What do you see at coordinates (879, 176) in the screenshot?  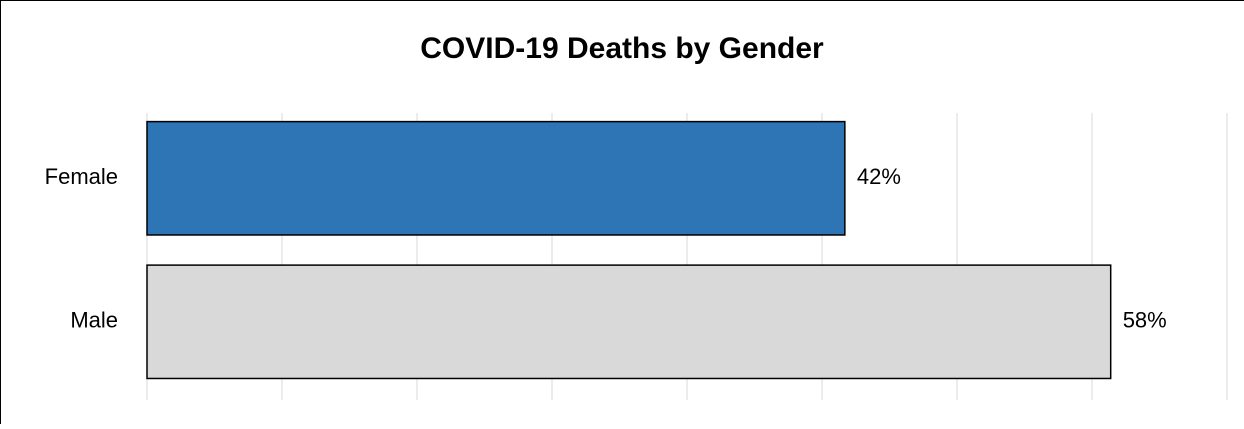 I see `value-label: 42%` at bounding box center [879, 176].